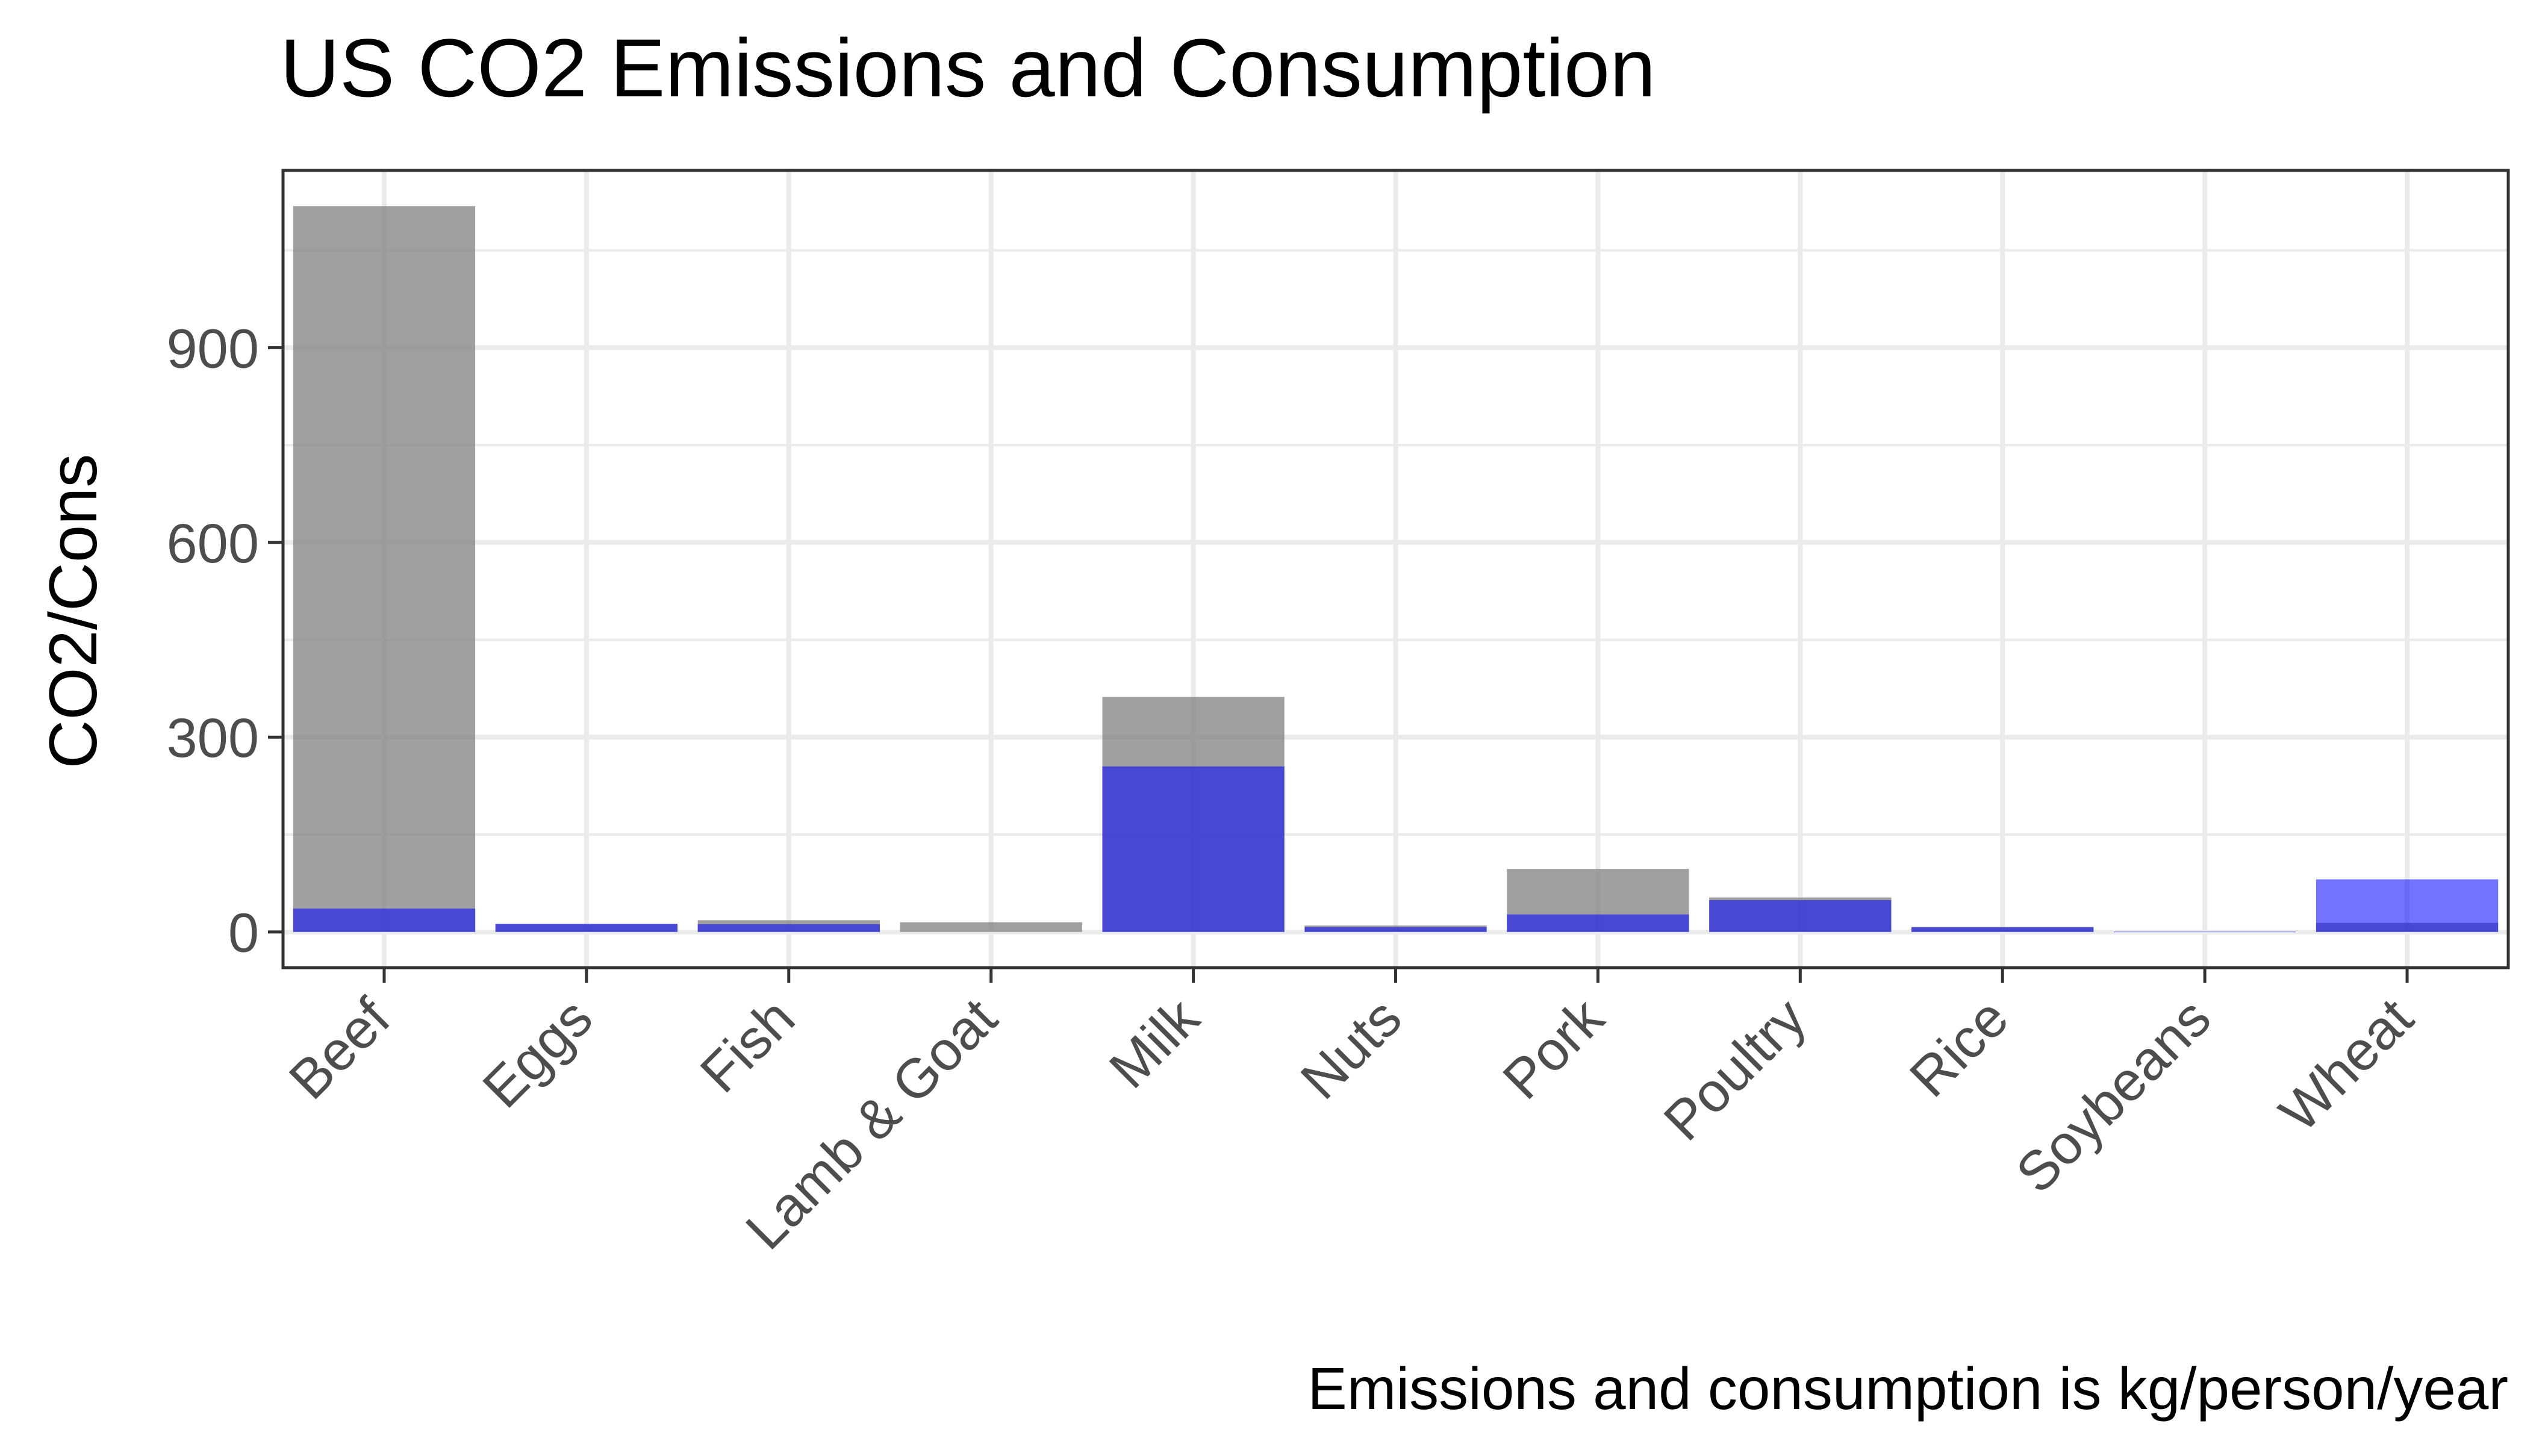 The width and height of the screenshot is (2548, 1456). Describe the element at coordinates (225, 641) in the screenshot. I see `y-axis: 0 300 600 900` at that location.